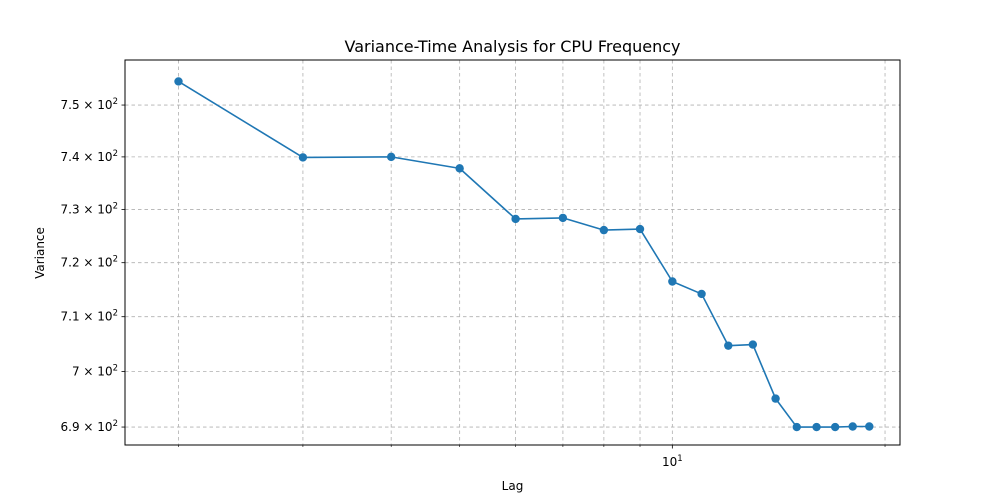 This screenshot has width=1000, height=500. I want to click on y-tick-label: 7.4 × 102, so click(89, 156).